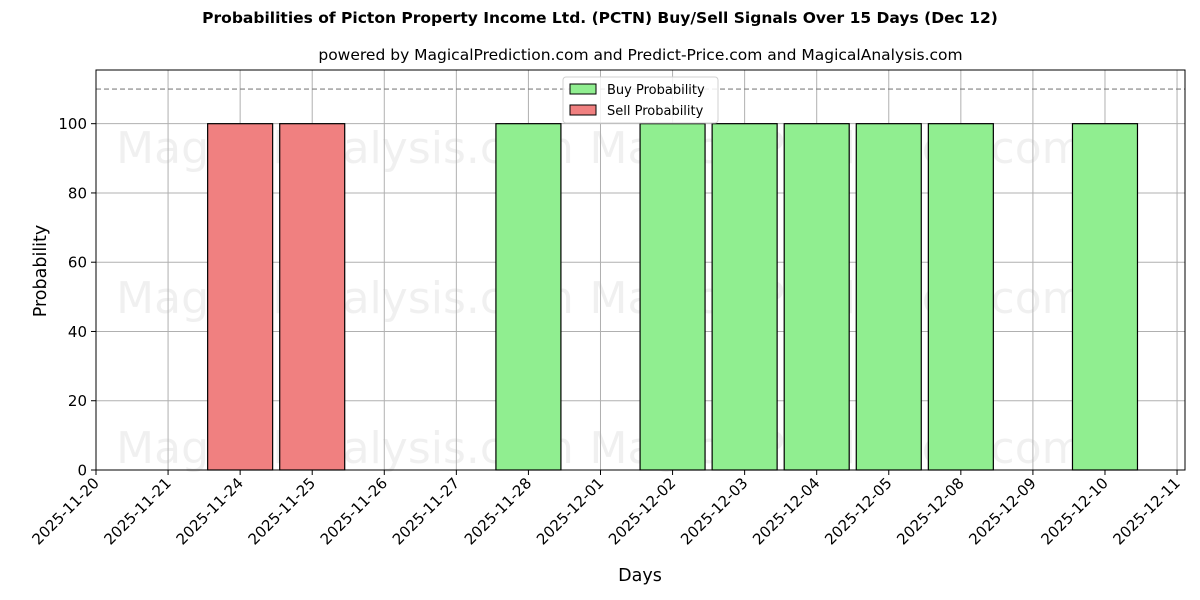  What do you see at coordinates (426, 511) in the screenshot?
I see `x-tick-label: 2025-11-27` at bounding box center [426, 511].